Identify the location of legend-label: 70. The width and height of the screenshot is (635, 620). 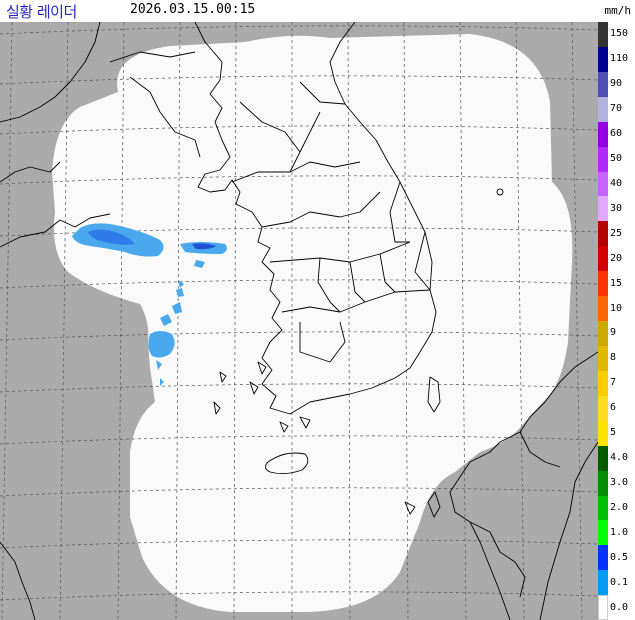
(616, 109).